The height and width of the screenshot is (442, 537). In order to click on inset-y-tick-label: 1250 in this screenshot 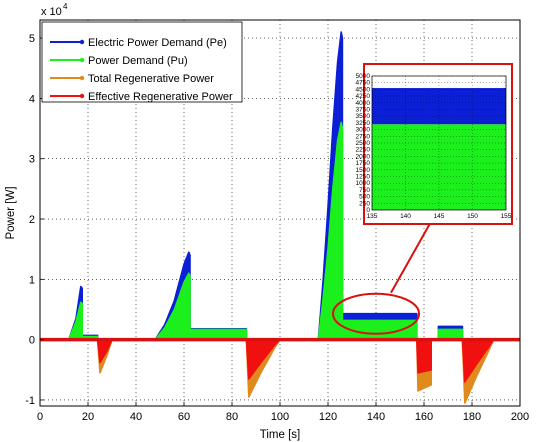, I will do `click(363, 177)`.